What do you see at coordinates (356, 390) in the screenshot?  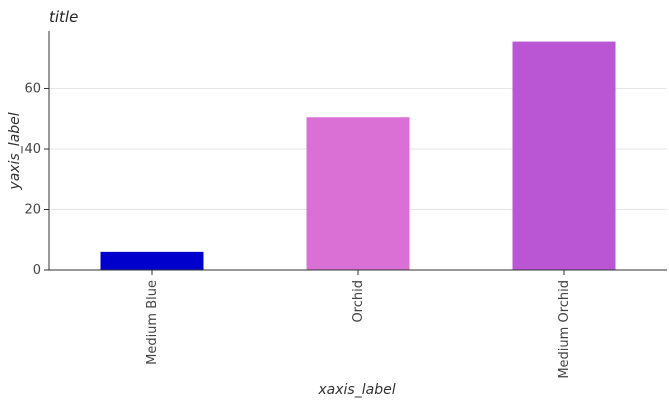 I see `x-axis-label: xaxis_label` at bounding box center [356, 390].